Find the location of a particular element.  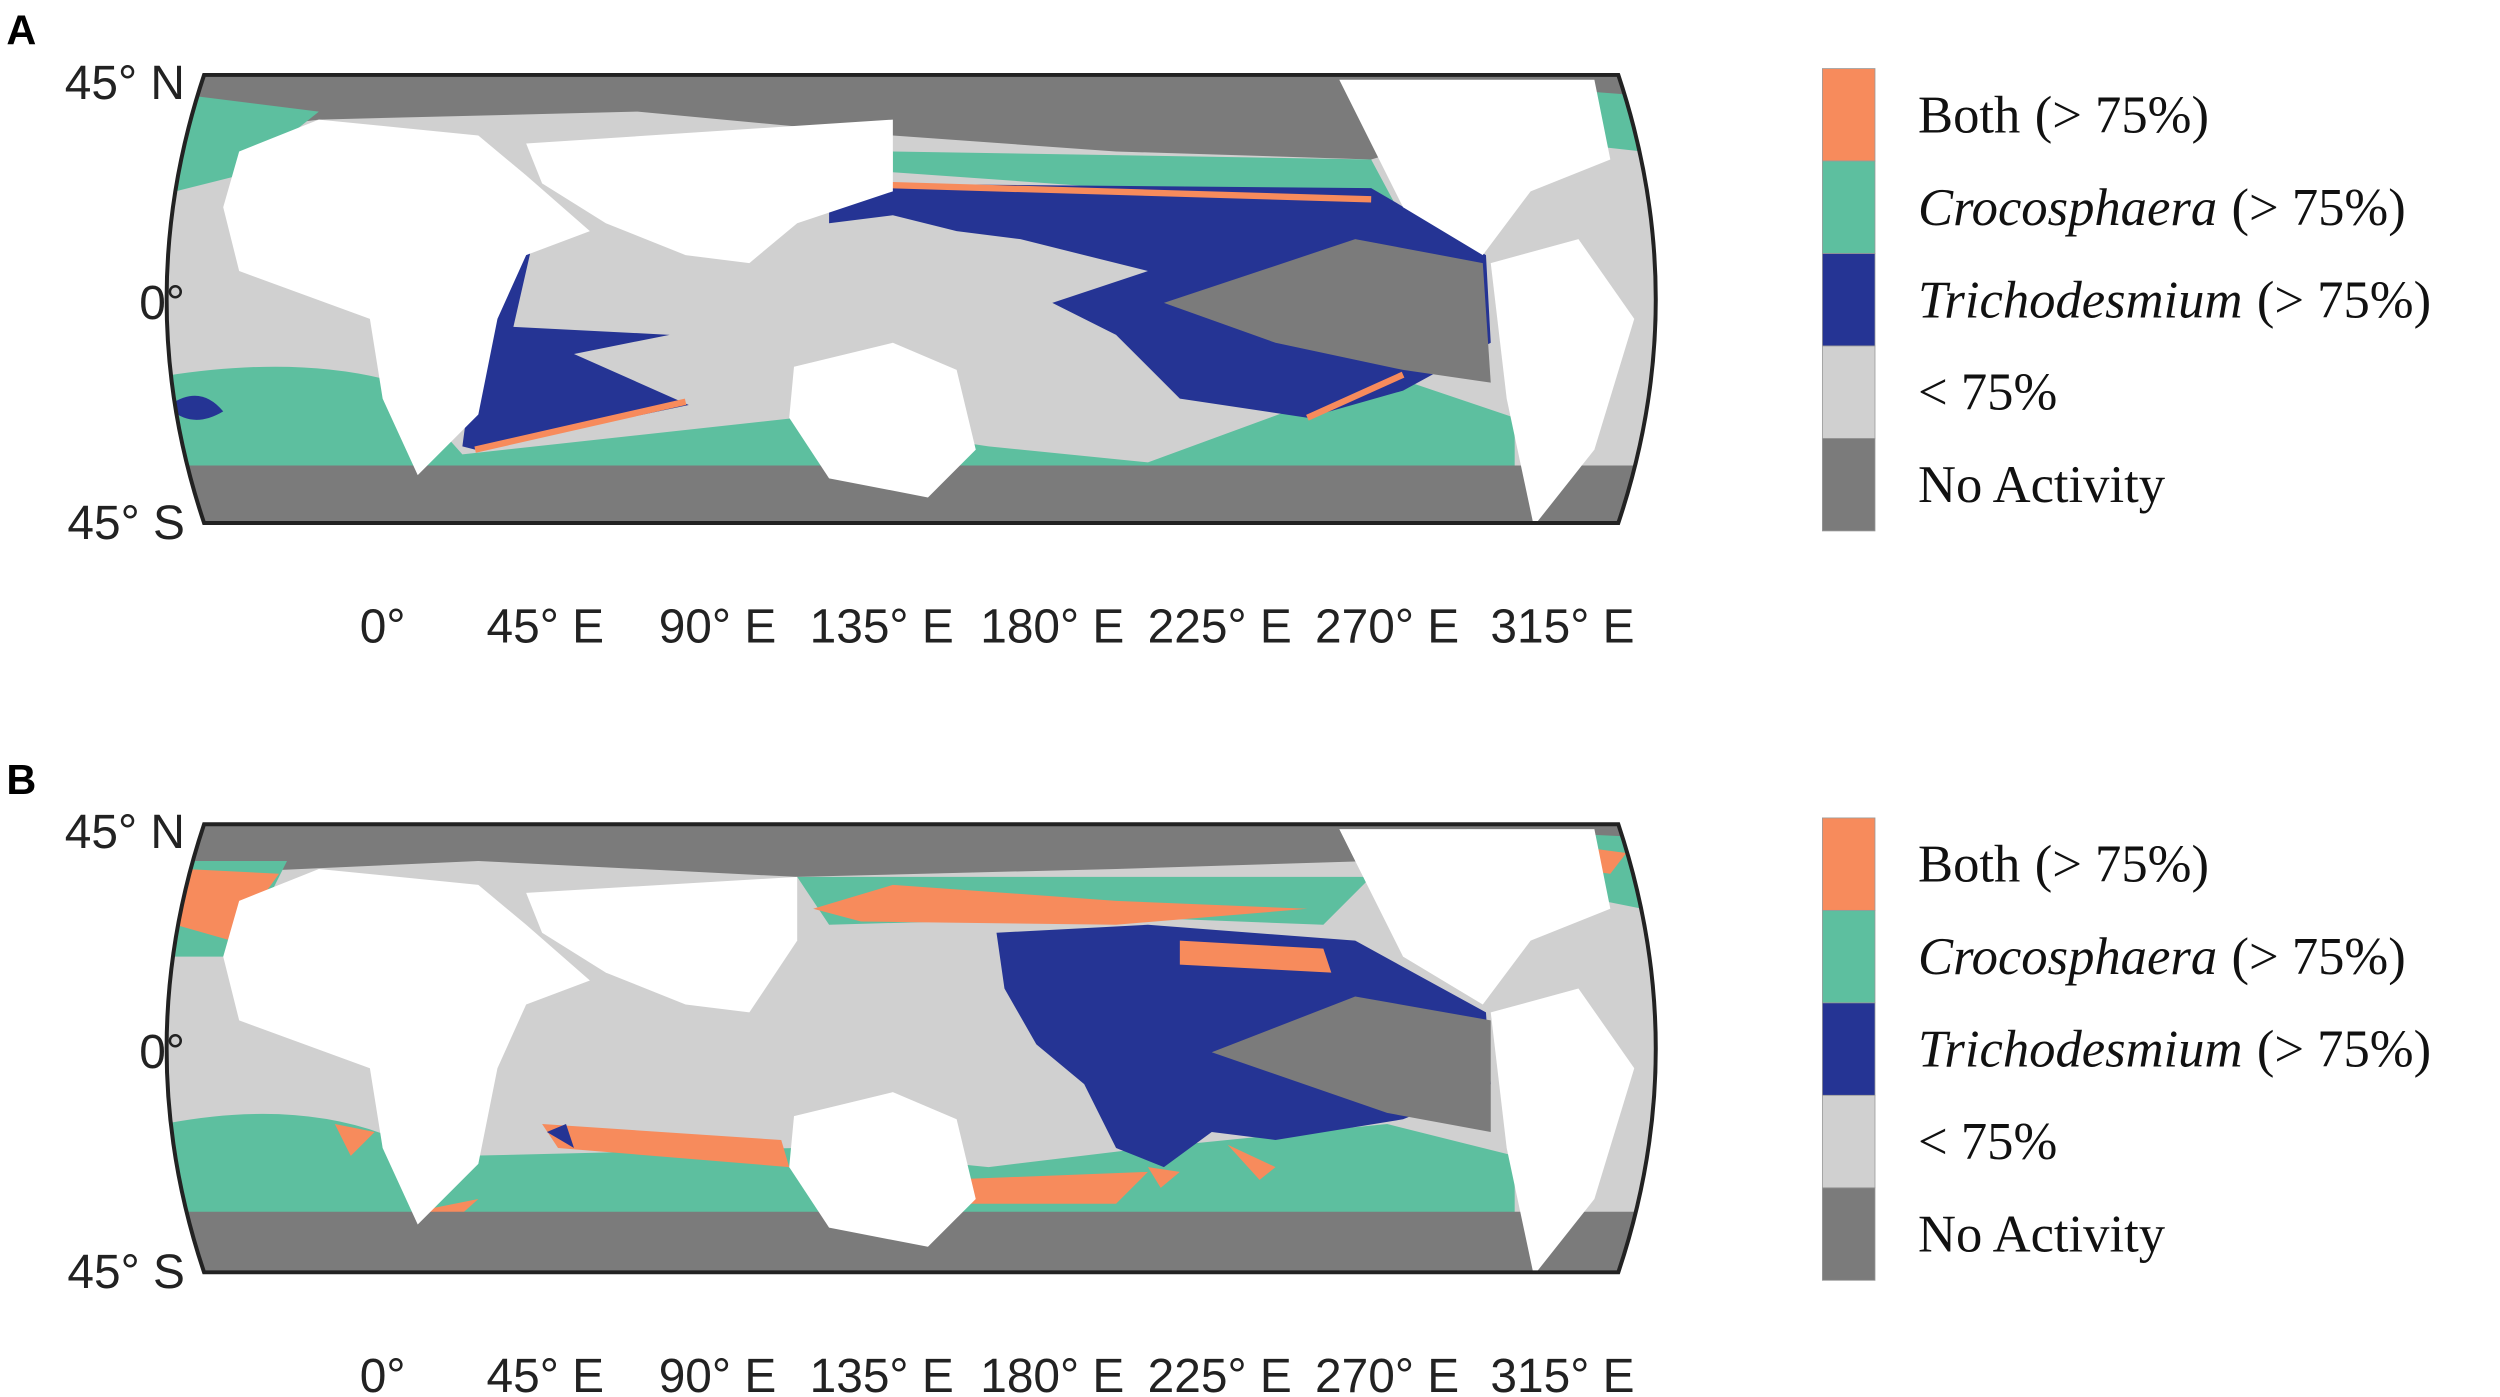

panel-label: B is located at coordinates (21, 779).